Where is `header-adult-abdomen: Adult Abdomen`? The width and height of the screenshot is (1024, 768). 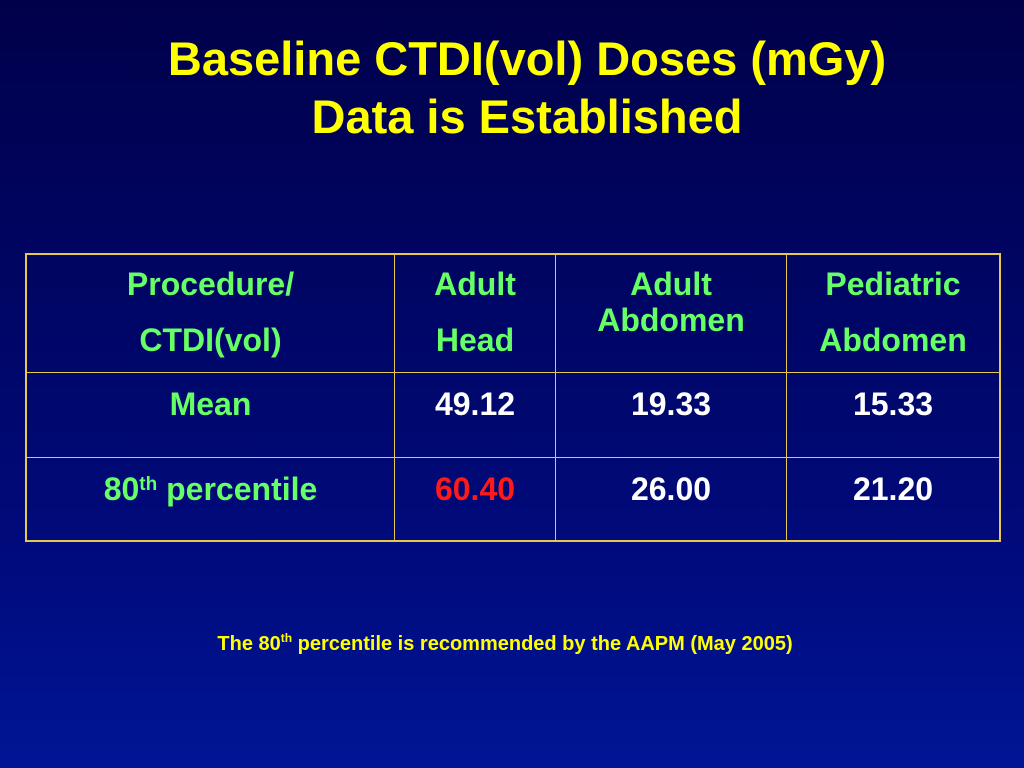 header-adult-abdomen: Adult Abdomen is located at coordinates (671, 313).